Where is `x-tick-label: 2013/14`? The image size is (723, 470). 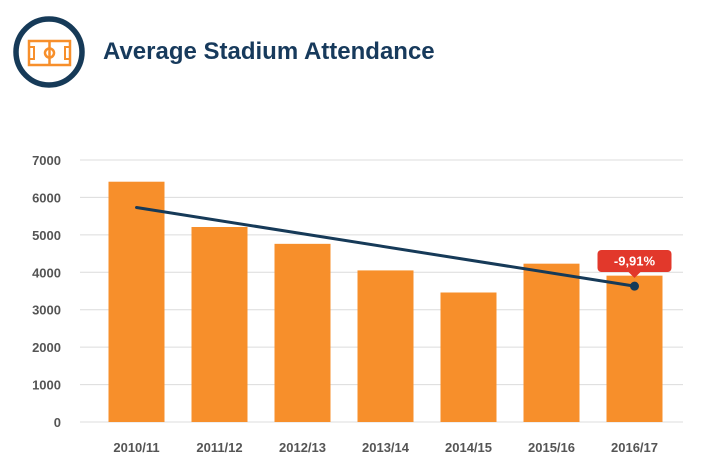
x-tick-label: 2013/14 is located at coordinates (386, 447).